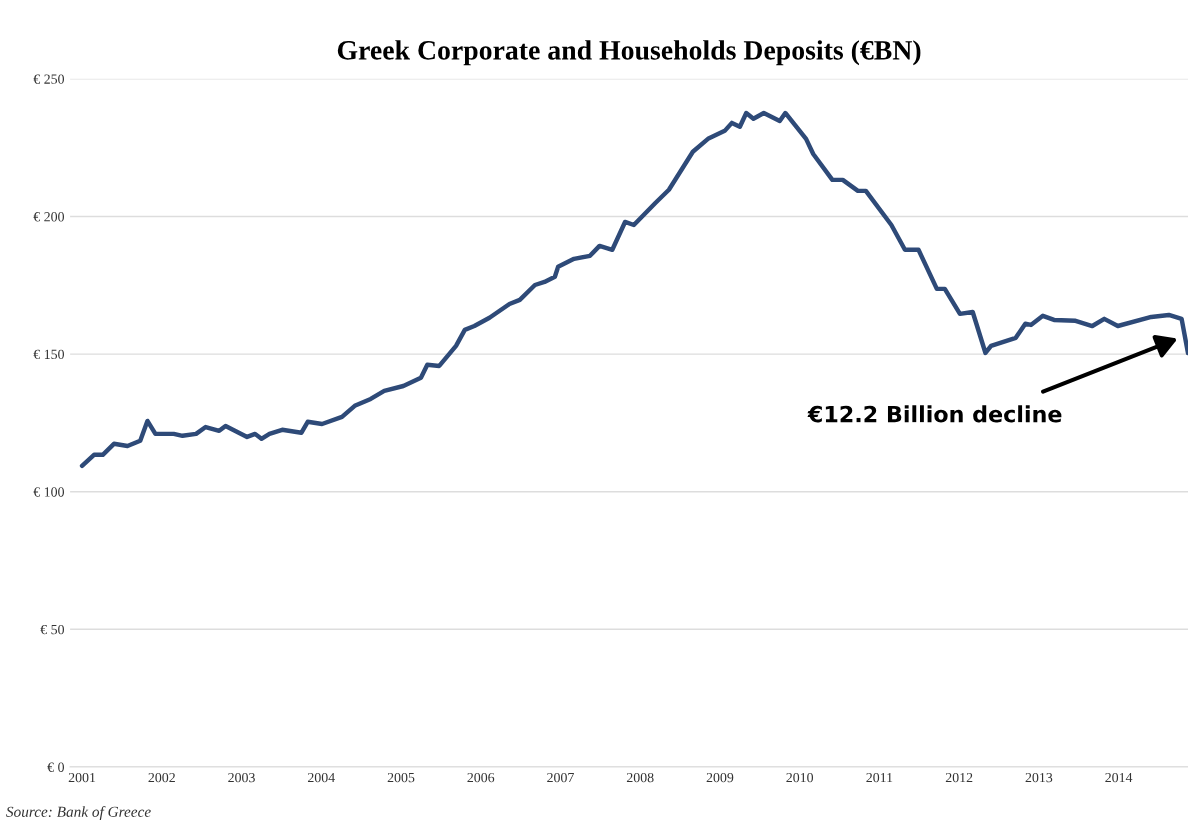 The image size is (1188, 830). What do you see at coordinates (879, 777) in the screenshot?
I see `x-tick-label: 2011` at bounding box center [879, 777].